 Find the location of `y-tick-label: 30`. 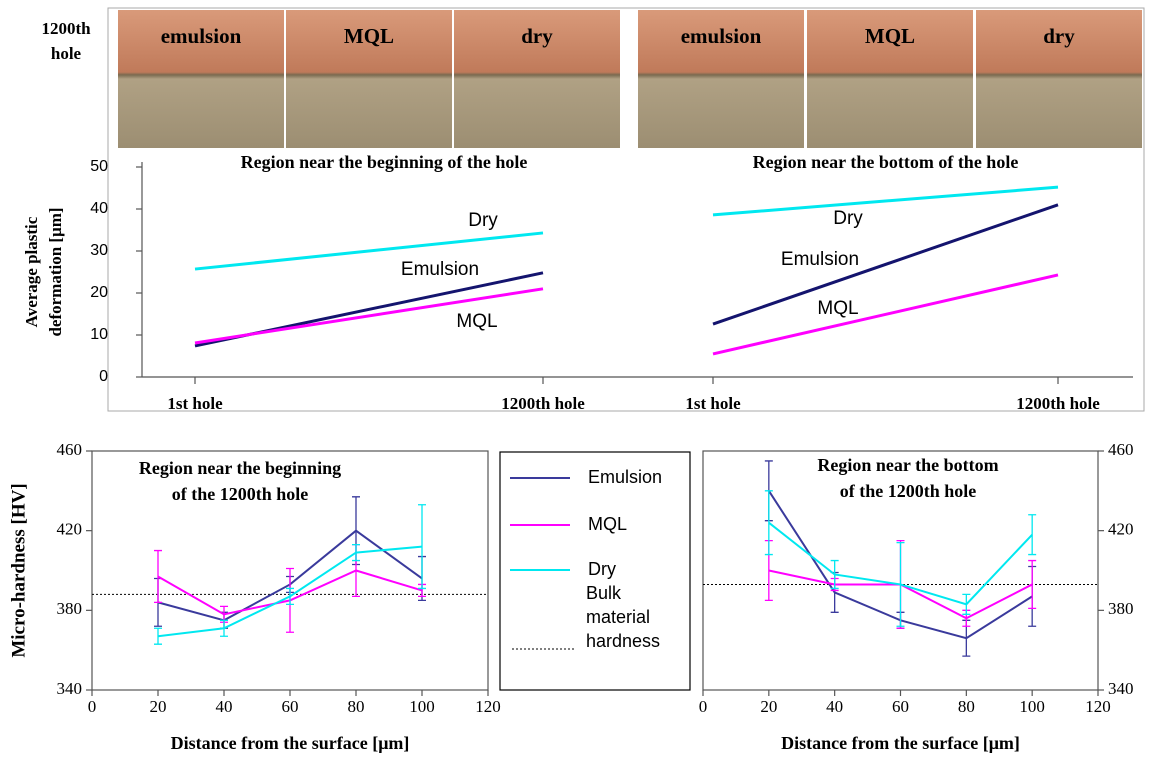

y-tick-label: 30 is located at coordinates (99, 250).